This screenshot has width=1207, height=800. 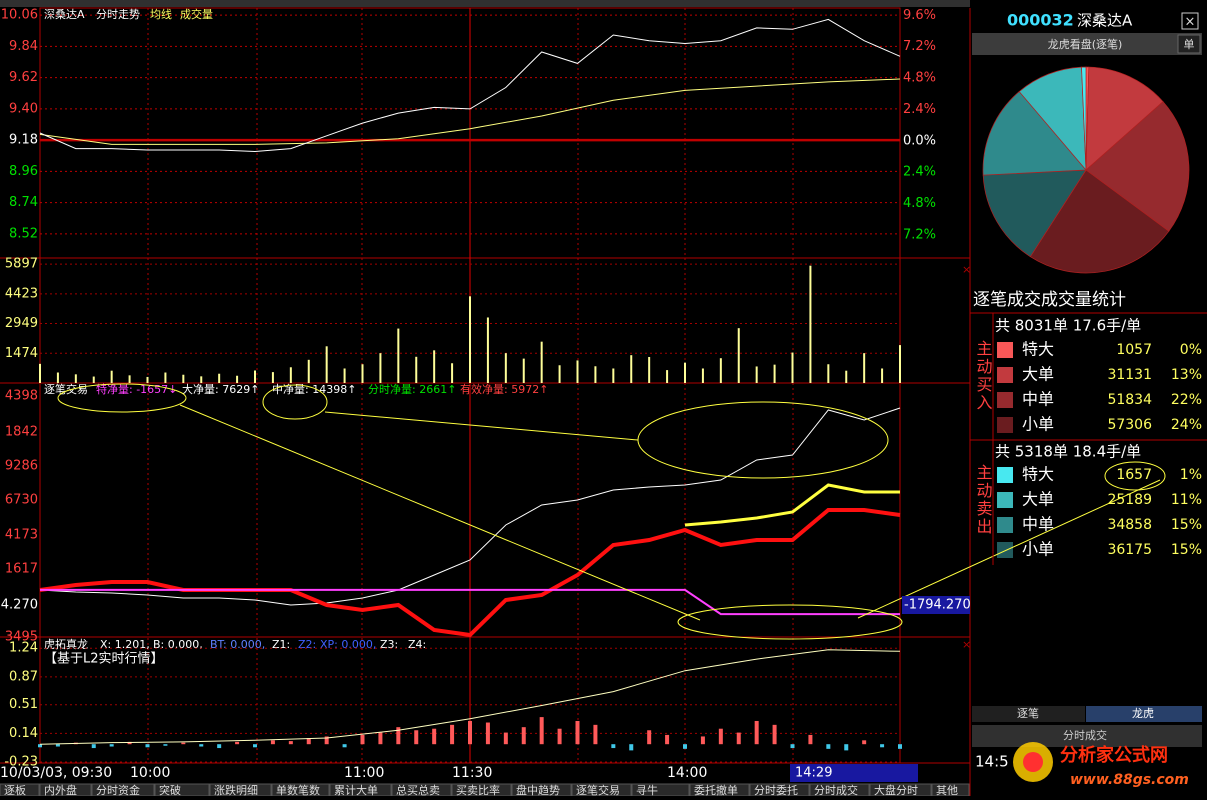 I want to click on tab-label: 寻牛, so click(x=647, y=790).